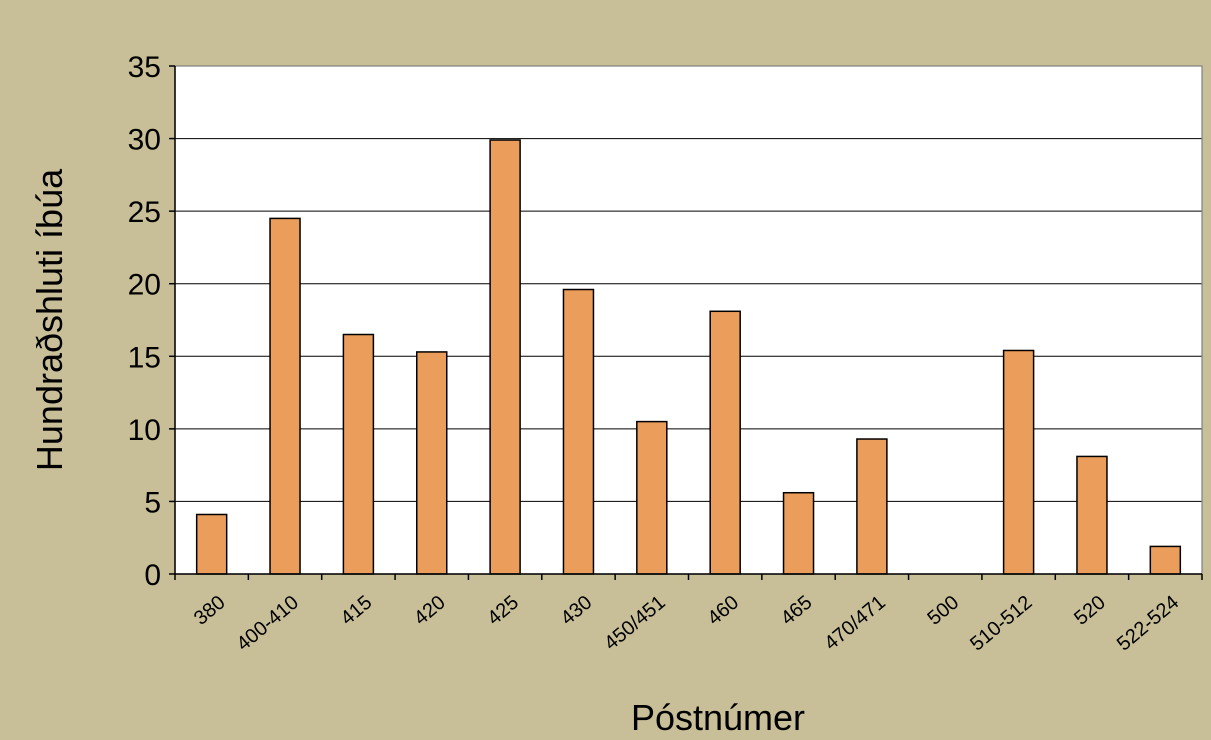  Describe the element at coordinates (577, 610) in the screenshot. I see `x-tick-label: 430` at that location.